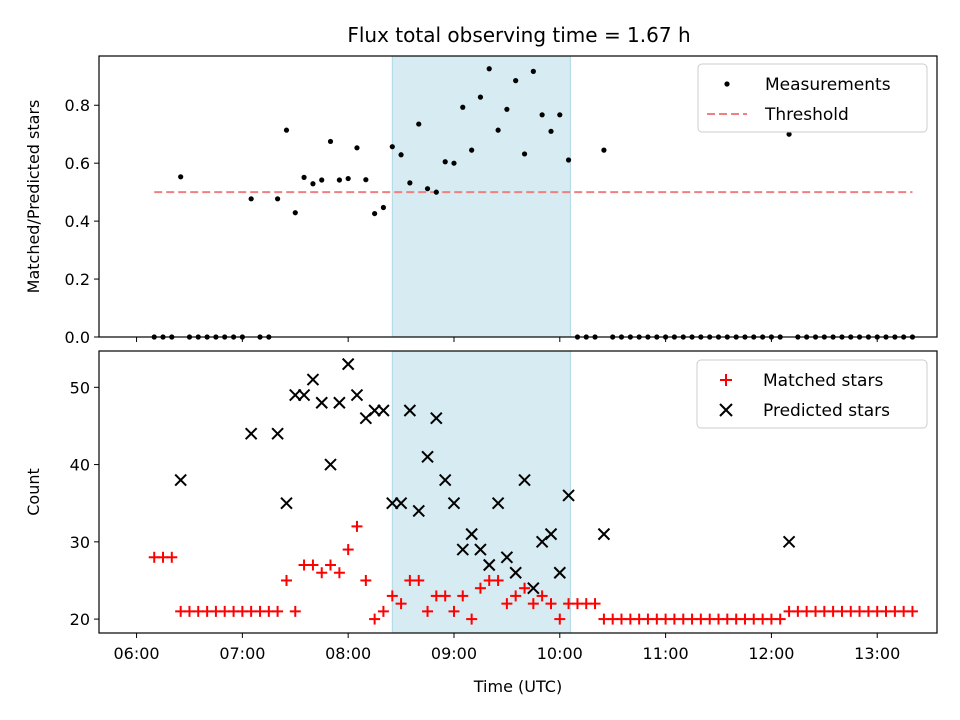  What do you see at coordinates (242, 653) in the screenshot?
I see `x-tick-label: 07:00` at bounding box center [242, 653].